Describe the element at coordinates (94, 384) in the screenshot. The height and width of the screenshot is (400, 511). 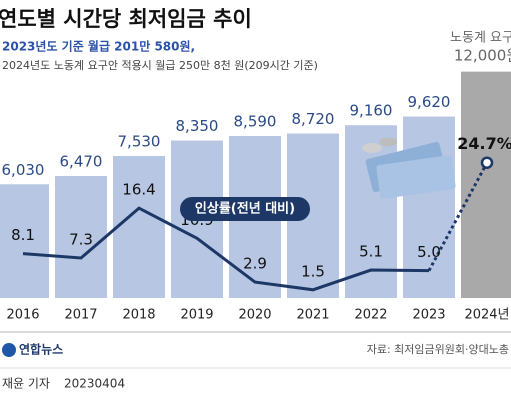
I see `byline: 20230404` at that location.